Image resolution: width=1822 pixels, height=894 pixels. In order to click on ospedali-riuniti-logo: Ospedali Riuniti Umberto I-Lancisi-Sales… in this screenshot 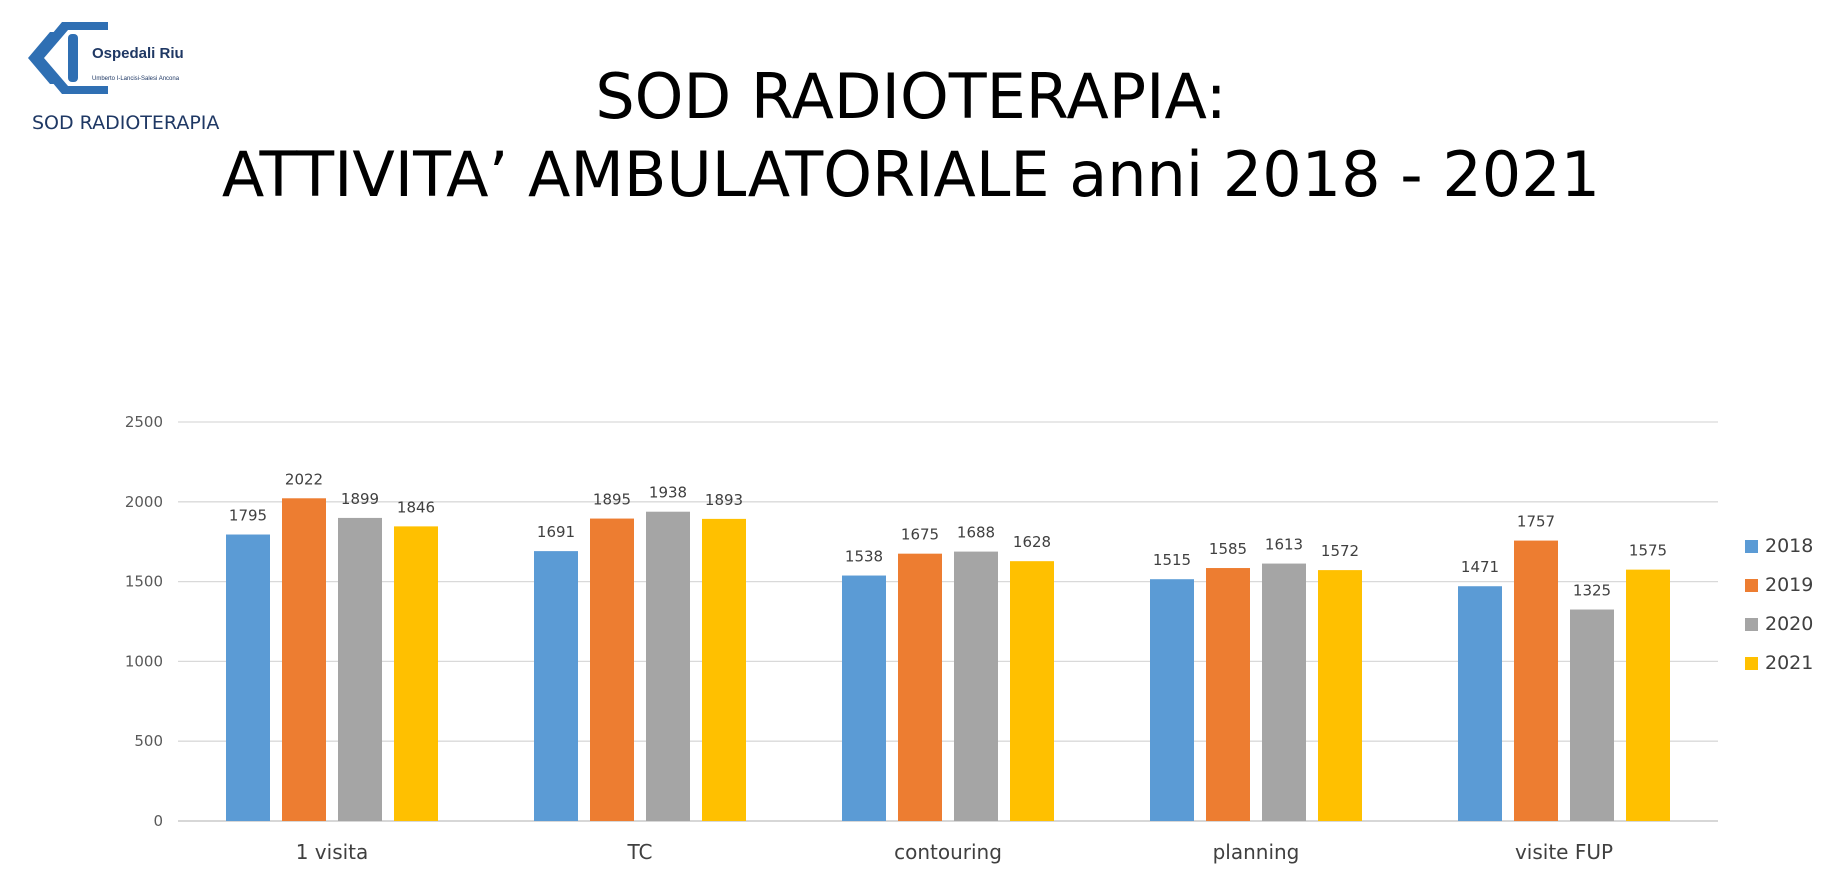, I will do `click(106, 58)`.